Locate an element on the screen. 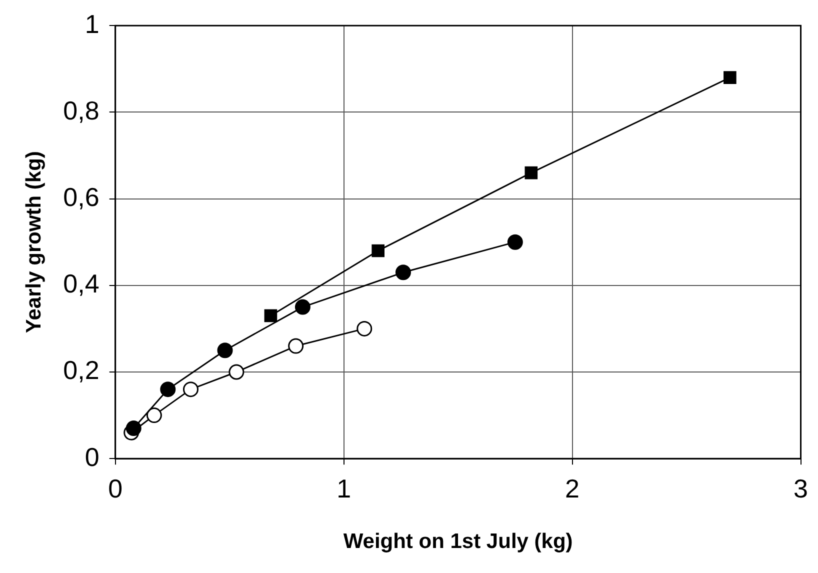 The image size is (818, 573). y-axis-title: Yearly growth (kg) is located at coordinates (34, 242).